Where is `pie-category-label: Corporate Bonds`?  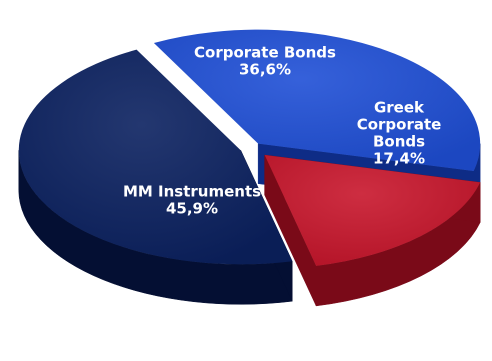 pie-category-label: Corporate Bonds is located at coordinates (265, 53).